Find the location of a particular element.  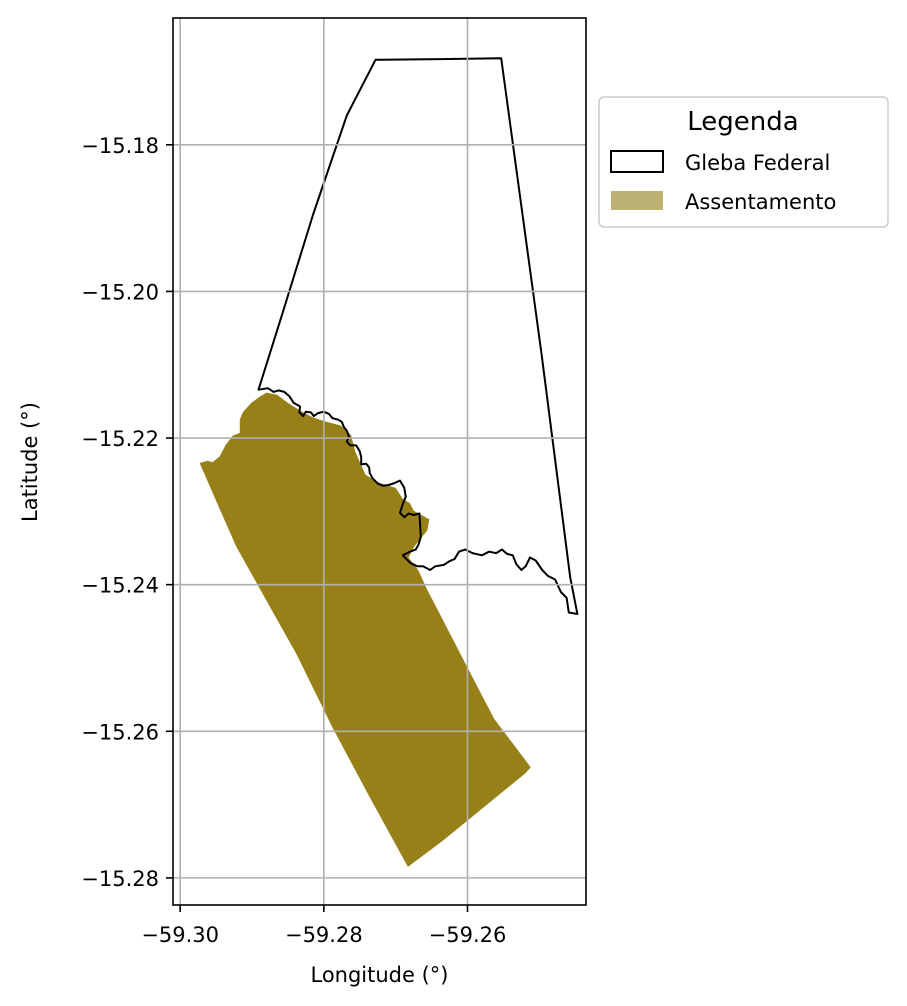

y-tick-label: −15.22 is located at coordinates (120, 439).